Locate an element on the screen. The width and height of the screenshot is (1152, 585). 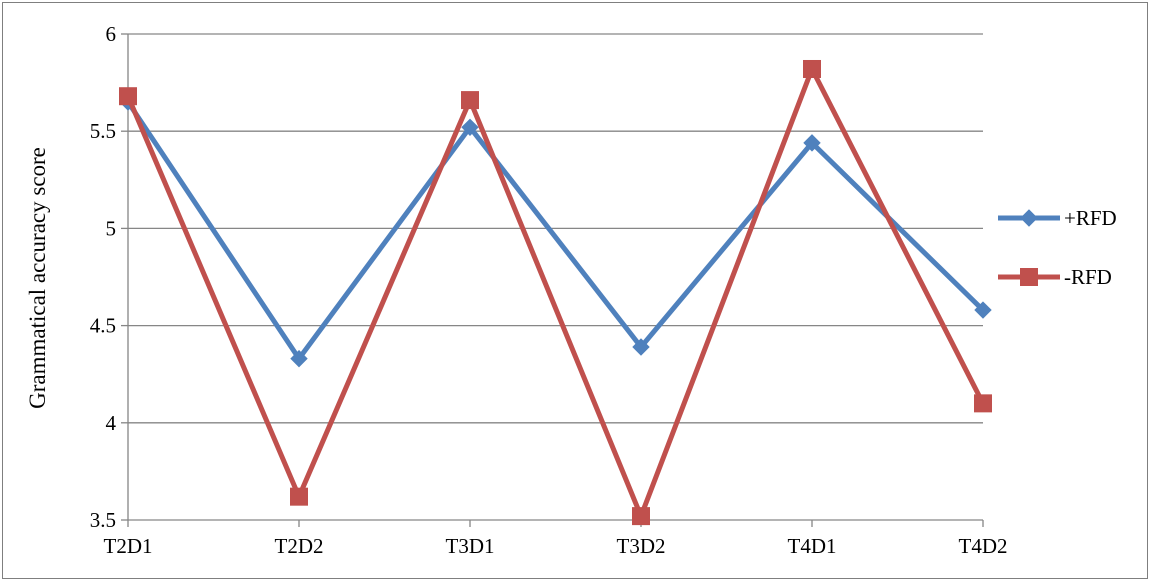
y-tick-label: 4 is located at coordinates (111, 423).